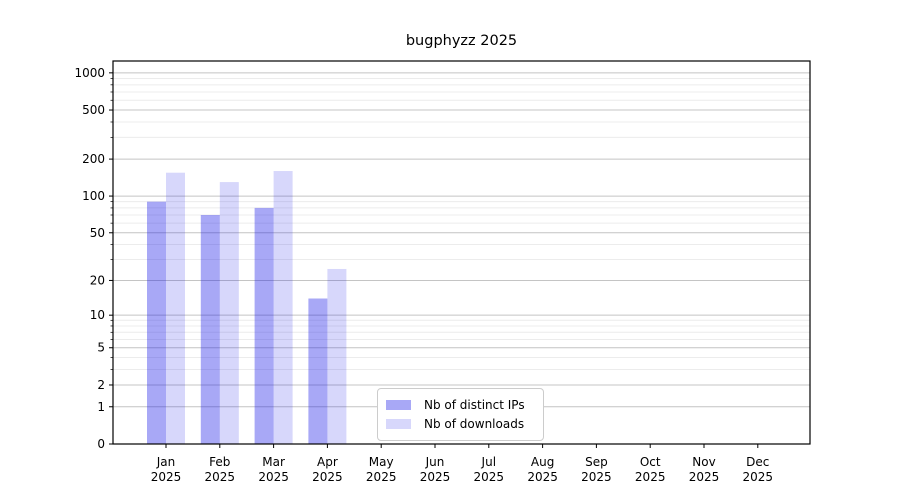 This screenshot has height=500, width=900. I want to click on chart-title: bugphyzz 2025, so click(461, 41).